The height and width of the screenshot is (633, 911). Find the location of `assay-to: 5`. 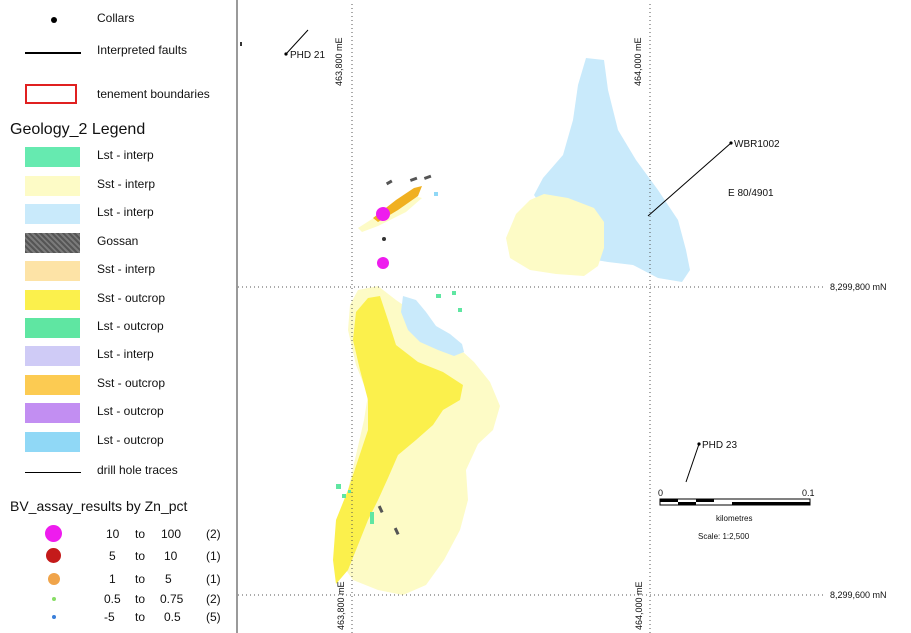

assay-to: 5 is located at coordinates (168, 579).